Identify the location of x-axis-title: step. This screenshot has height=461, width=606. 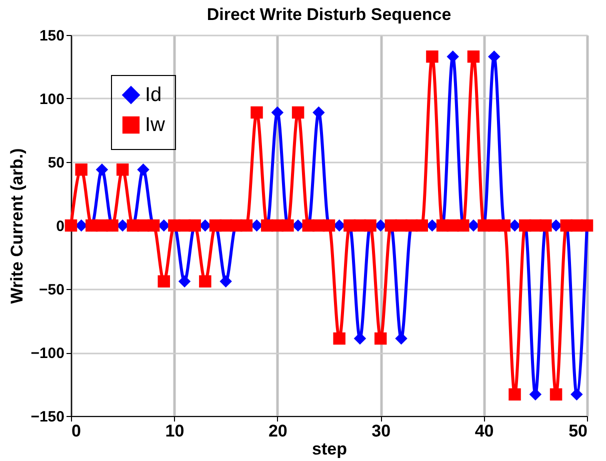
(329, 449).